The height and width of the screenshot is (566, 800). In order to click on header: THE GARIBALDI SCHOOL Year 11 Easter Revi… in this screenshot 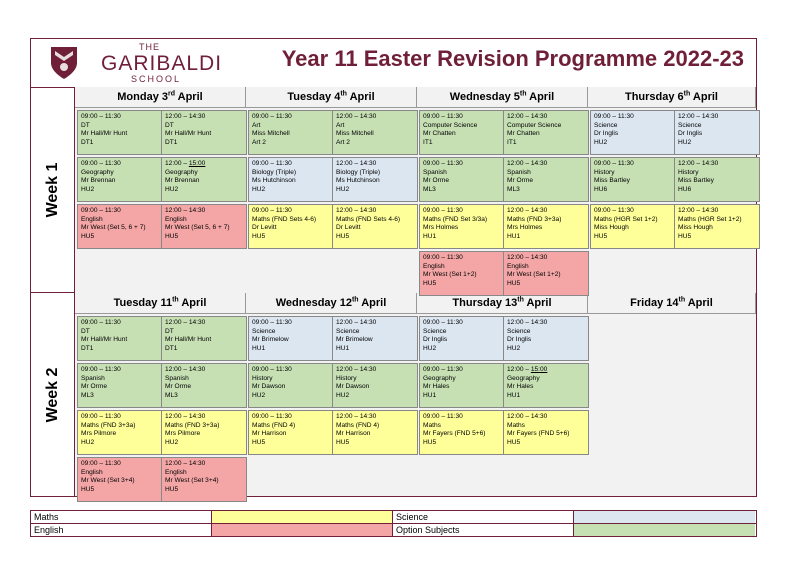, I will do `click(393, 63)`.